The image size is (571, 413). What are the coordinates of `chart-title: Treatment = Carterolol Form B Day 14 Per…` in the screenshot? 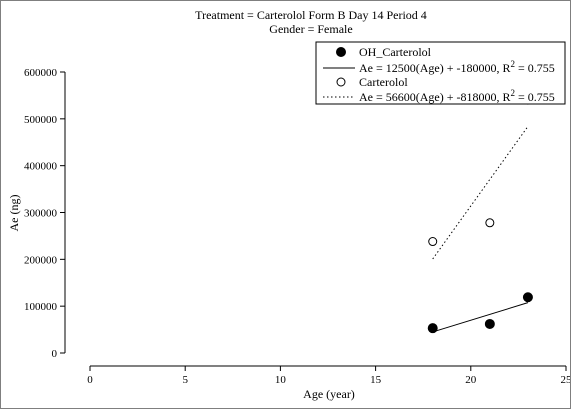 It's located at (311, 22).